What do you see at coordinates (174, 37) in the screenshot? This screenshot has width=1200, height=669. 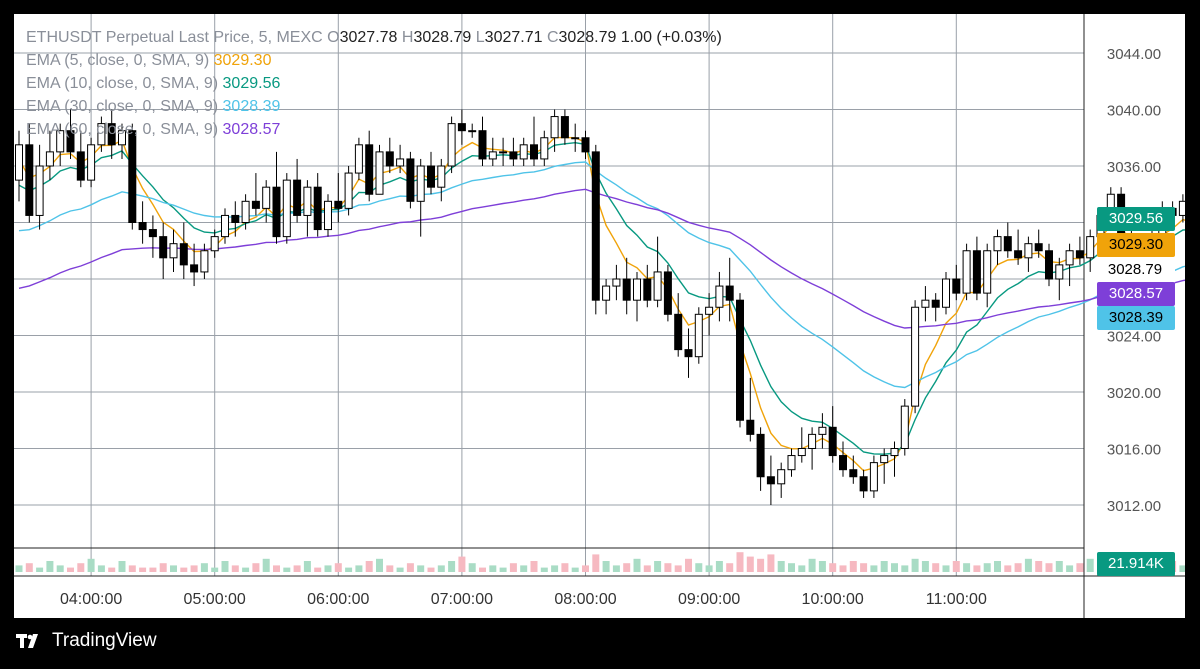 I see `symbol-label: ETHUSDT Perpetual Last Price, 5, MEXC` at bounding box center [174, 37].